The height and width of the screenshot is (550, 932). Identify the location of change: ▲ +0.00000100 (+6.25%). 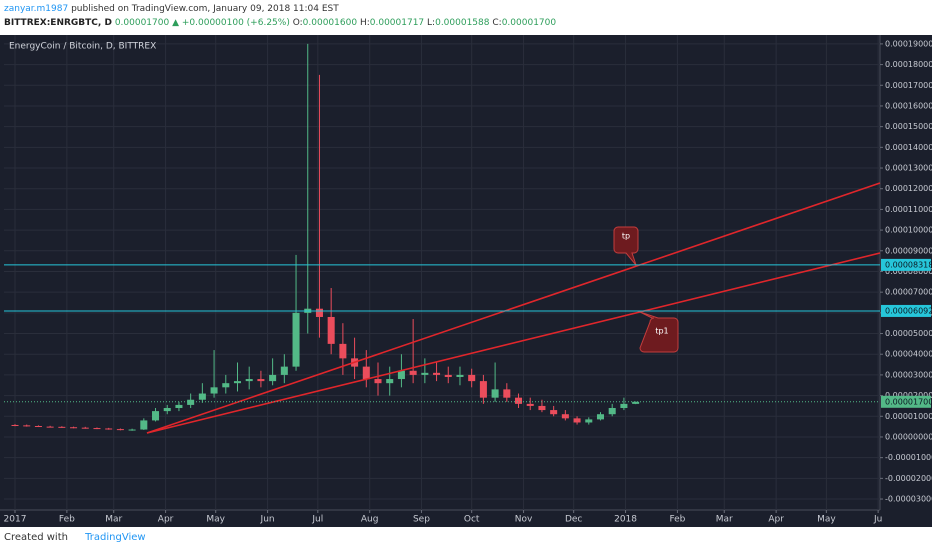
(231, 23).